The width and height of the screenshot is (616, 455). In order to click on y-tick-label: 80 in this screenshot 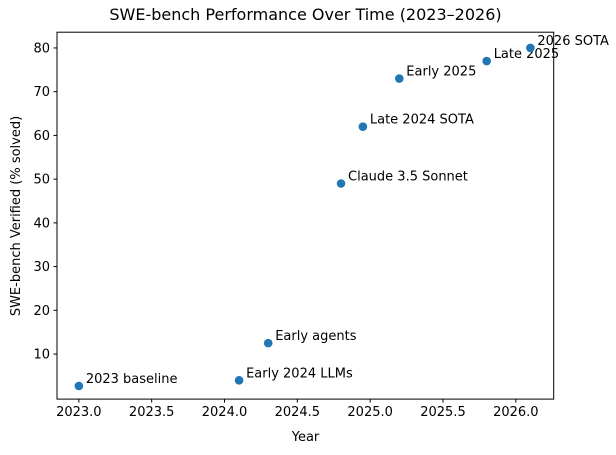, I will do `click(41, 48)`.